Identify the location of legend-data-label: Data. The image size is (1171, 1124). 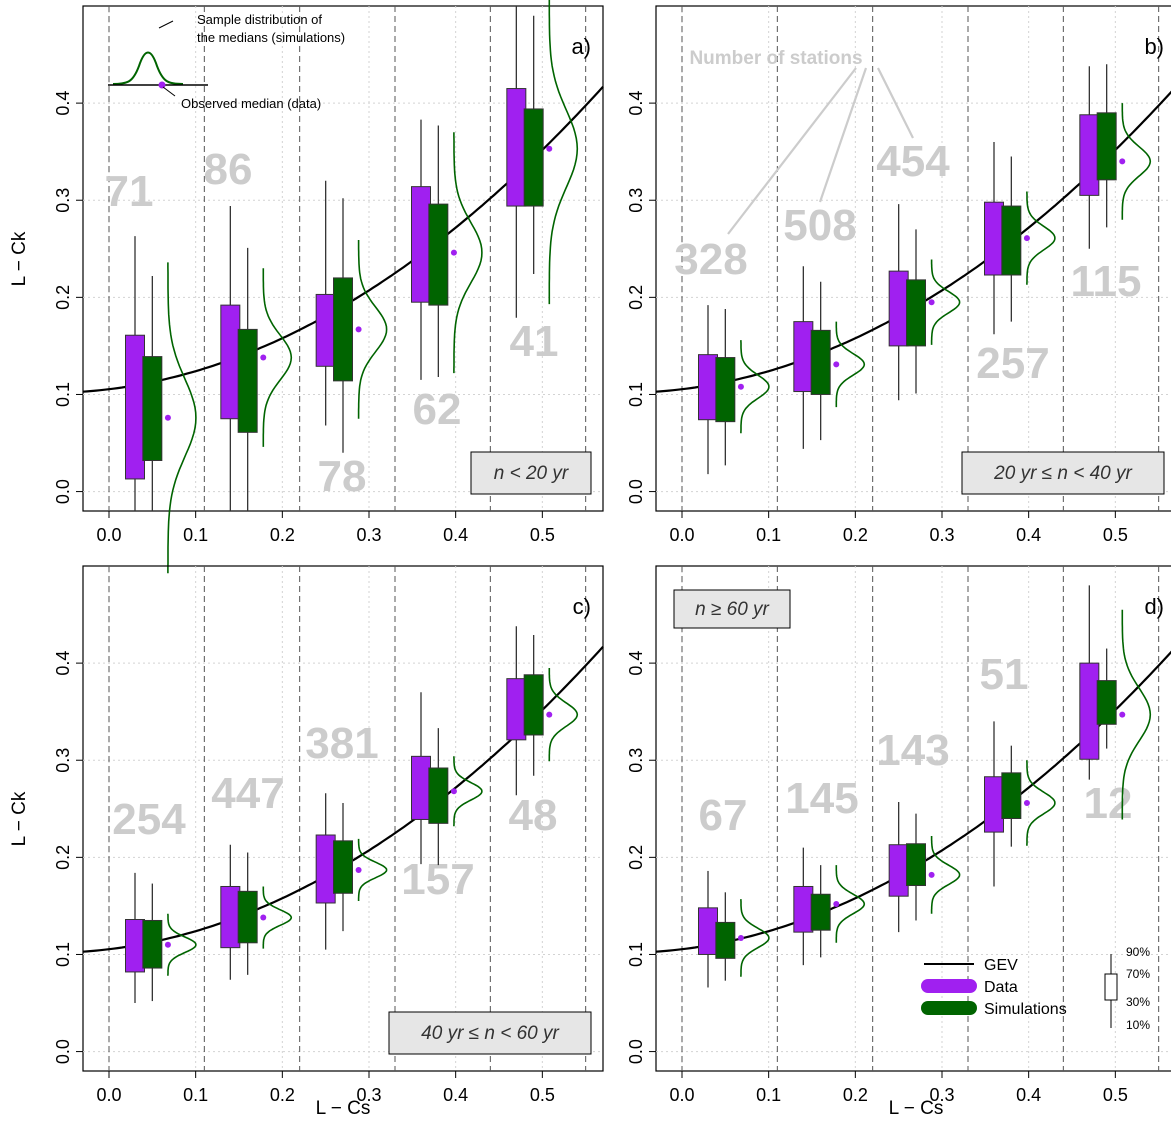
(1001, 987).